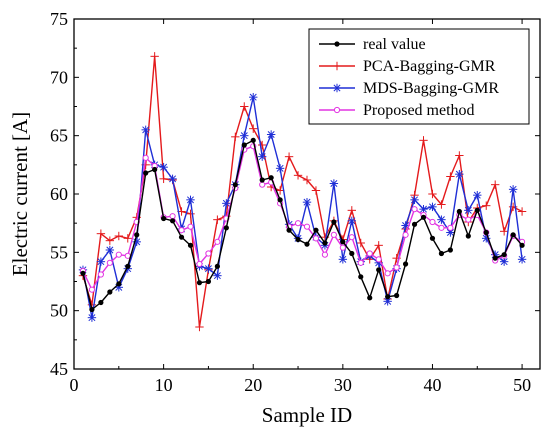 This screenshot has width=550, height=439. I want to click on x-tick-label: 50, so click(522, 385).